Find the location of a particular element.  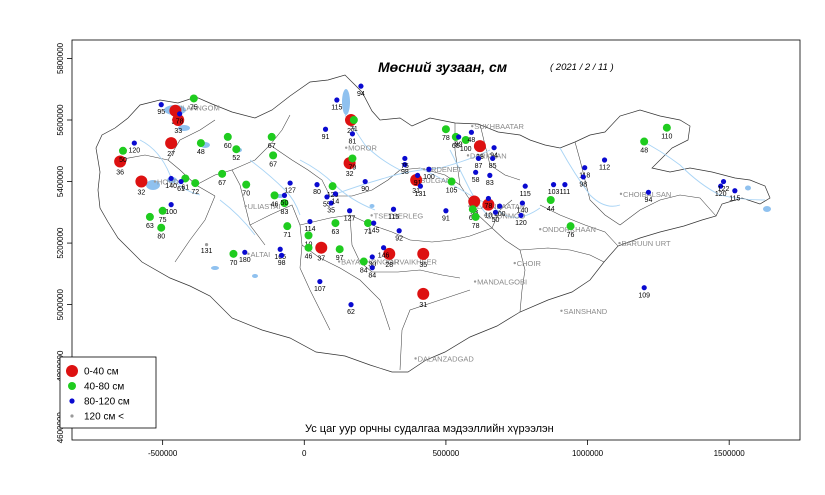

station-value-label: 103 is located at coordinates (554, 192).